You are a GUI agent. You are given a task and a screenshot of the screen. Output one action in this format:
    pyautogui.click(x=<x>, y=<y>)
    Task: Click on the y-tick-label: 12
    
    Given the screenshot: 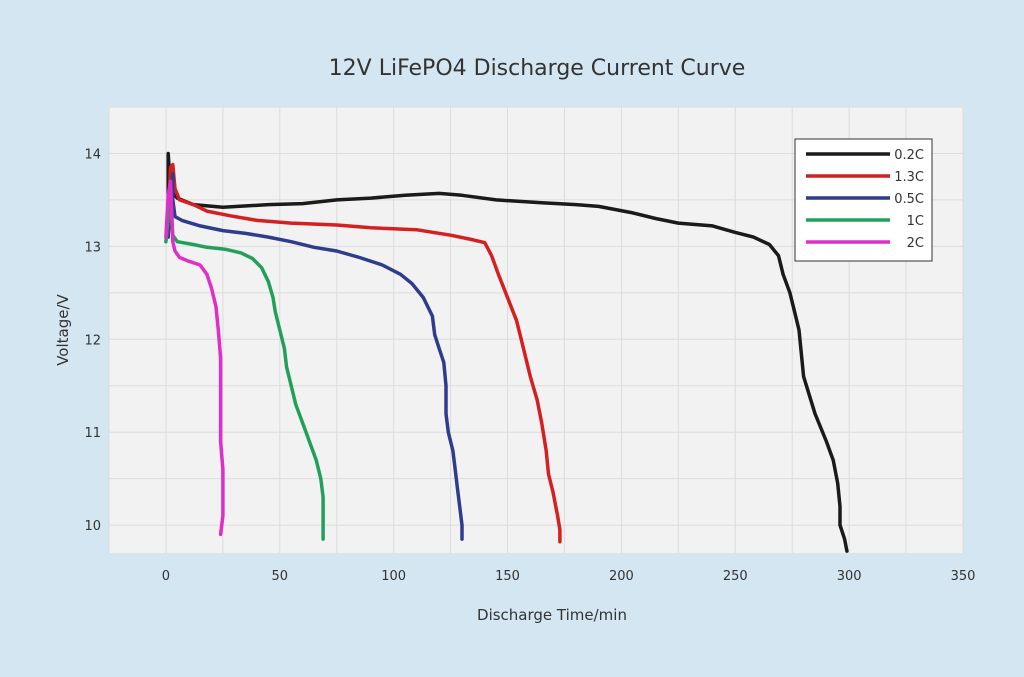 What is the action you would take?
    pyautogui.click(x=92, y=340)
    